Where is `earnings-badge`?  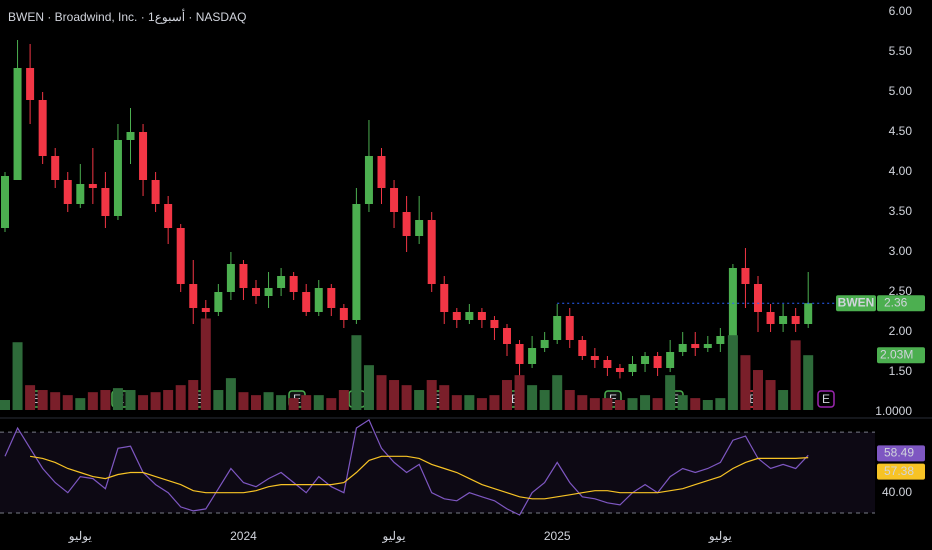 earnings-badge is located at coordinates (826, 399).